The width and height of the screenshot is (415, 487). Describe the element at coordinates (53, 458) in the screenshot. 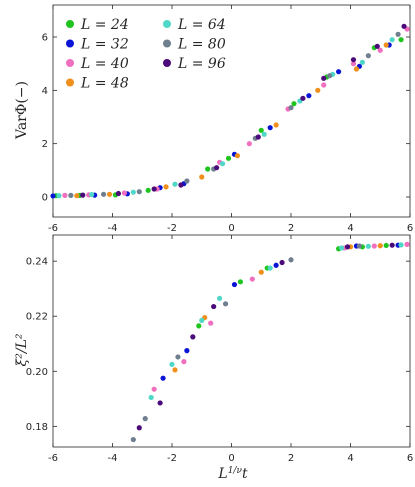

I see `bottom-xtick-label: -6` at that location.